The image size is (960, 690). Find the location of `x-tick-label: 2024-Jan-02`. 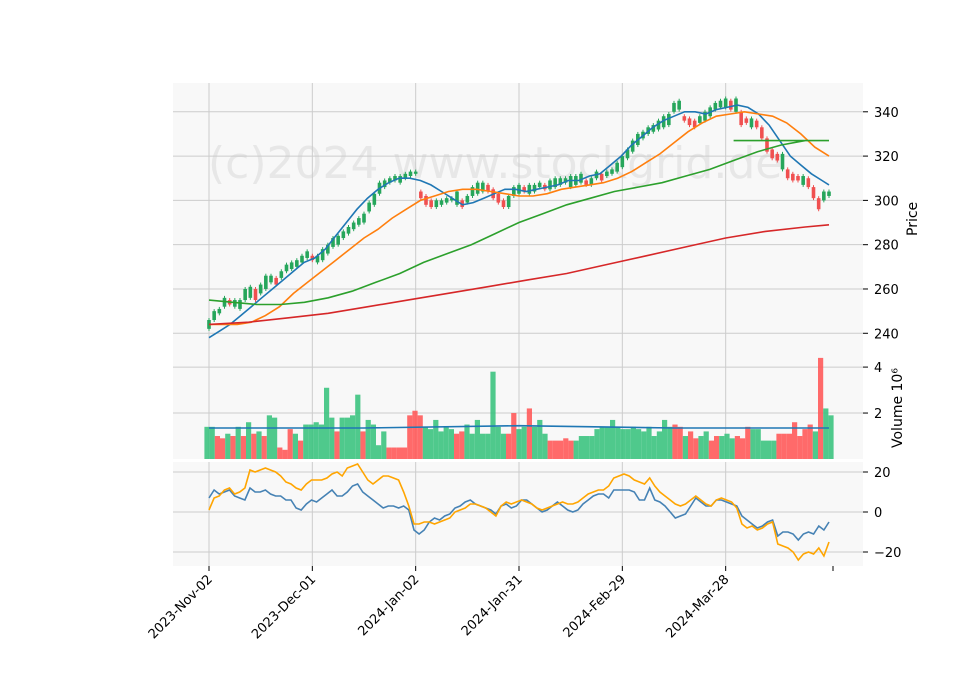

x-tick-label: 2024-Jan-02 is located at coordinates (388, 605).